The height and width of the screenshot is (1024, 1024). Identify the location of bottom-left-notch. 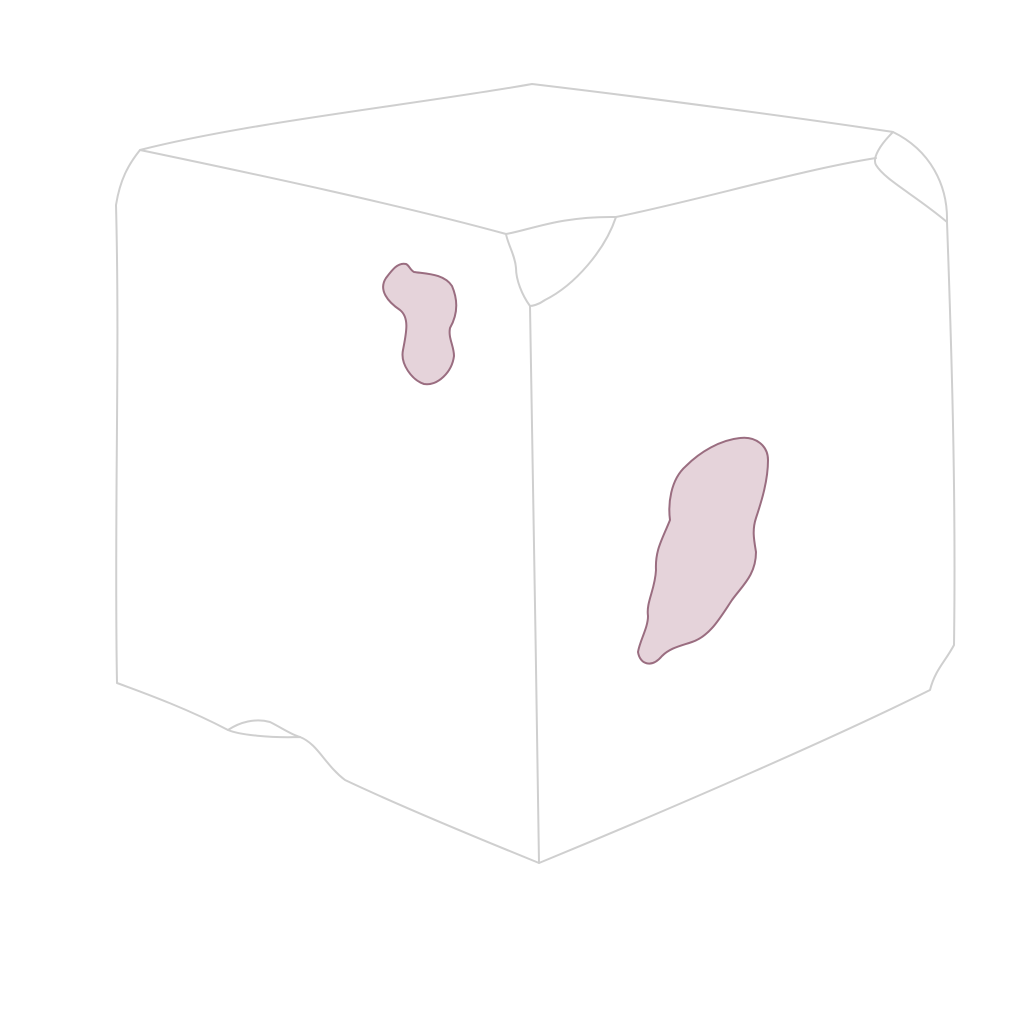
(264, 728).